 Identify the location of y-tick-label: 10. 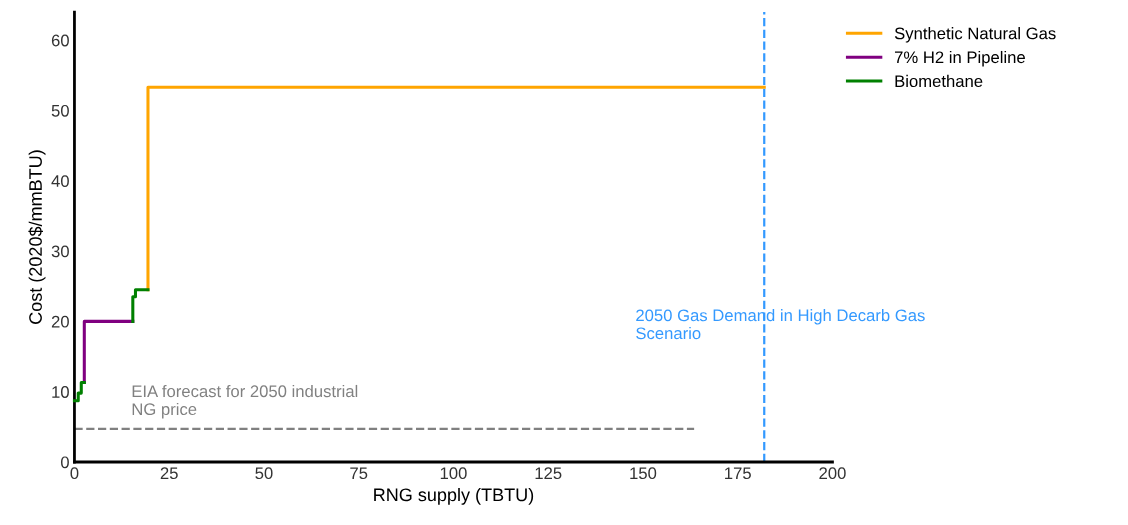
(60, 392).